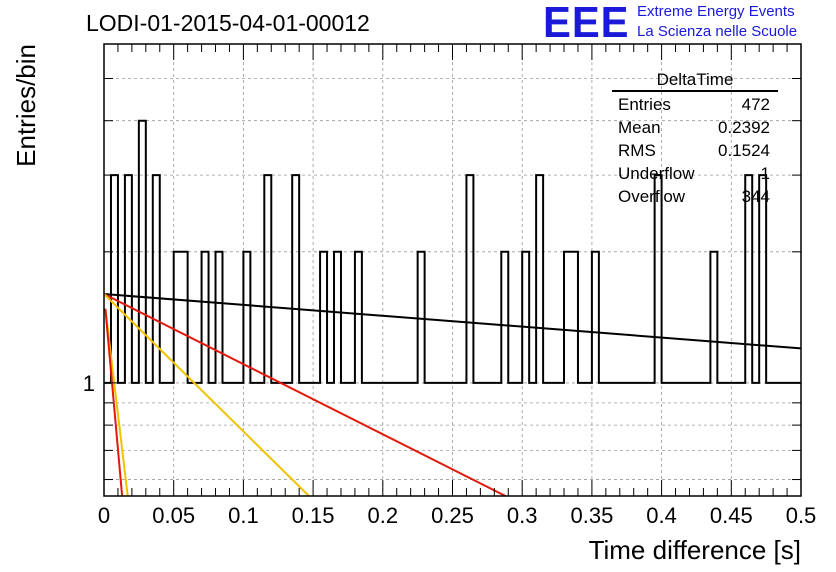  Describe the element at coordinates (243, 515) in the screenshot. I see `x-tick-label: 0.1` at that location.